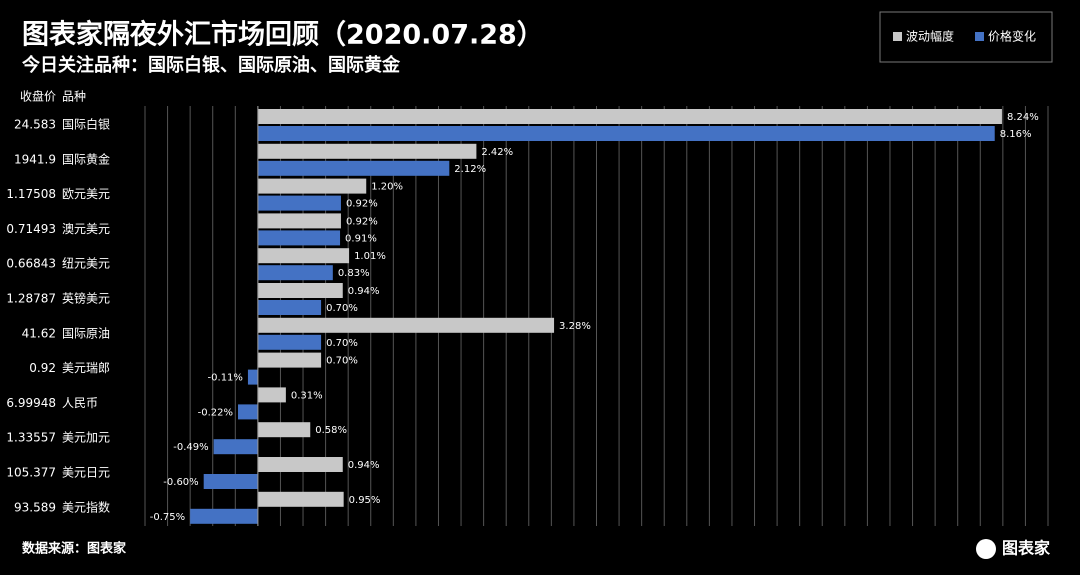 The width and height of the screenshot is (1080, 575). Describe the element at coordinates (966, 37) in the screenshot. I see `legend-box` at that location.